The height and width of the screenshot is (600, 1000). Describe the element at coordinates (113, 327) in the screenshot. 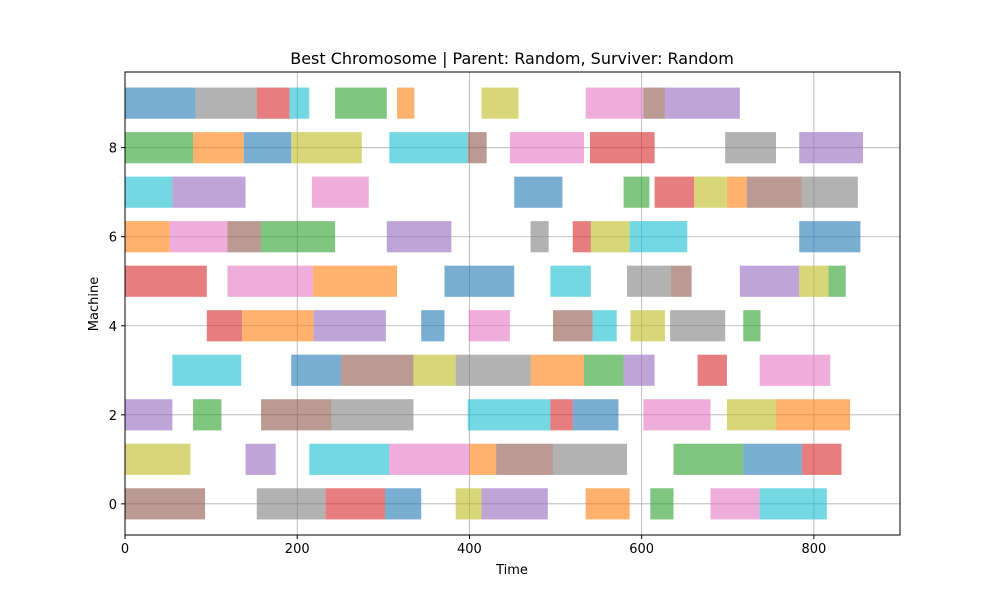

I see `y-tick-label: 4` at that location.